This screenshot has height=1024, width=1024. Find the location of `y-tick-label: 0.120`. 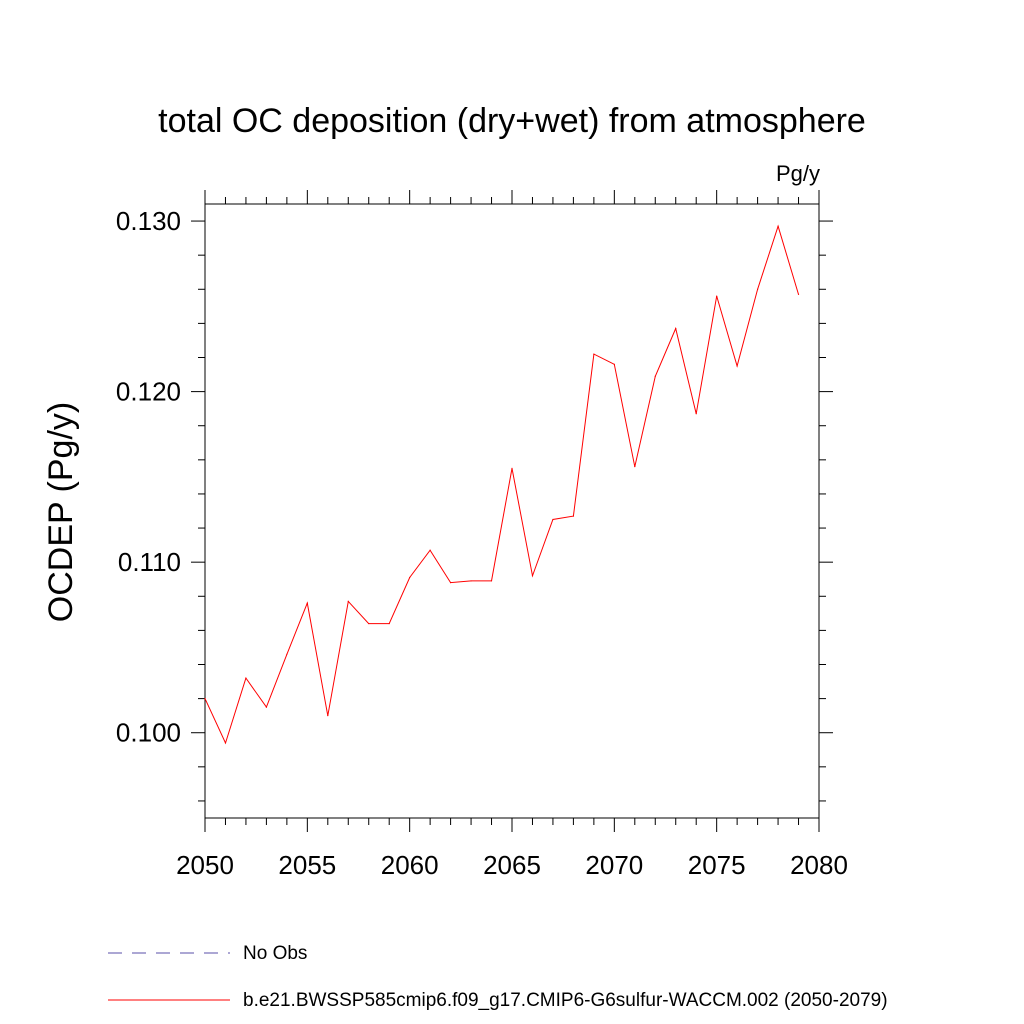

y-tick-label: 0.120 is located at coordinates (148, 392).